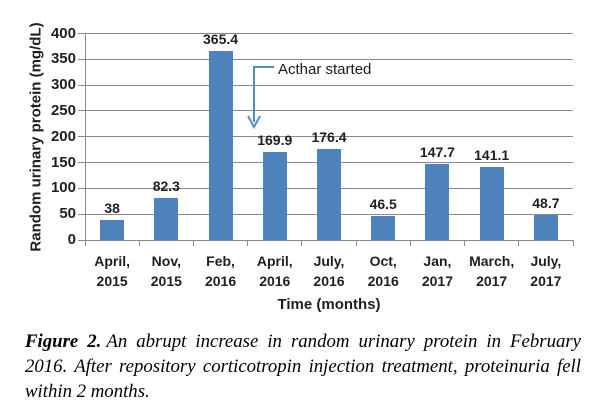  What do you see at coordinates (166, 271) in the screenshot?
I see `x-tick-label: Nov, 2015` at bounding box center [166, 271].